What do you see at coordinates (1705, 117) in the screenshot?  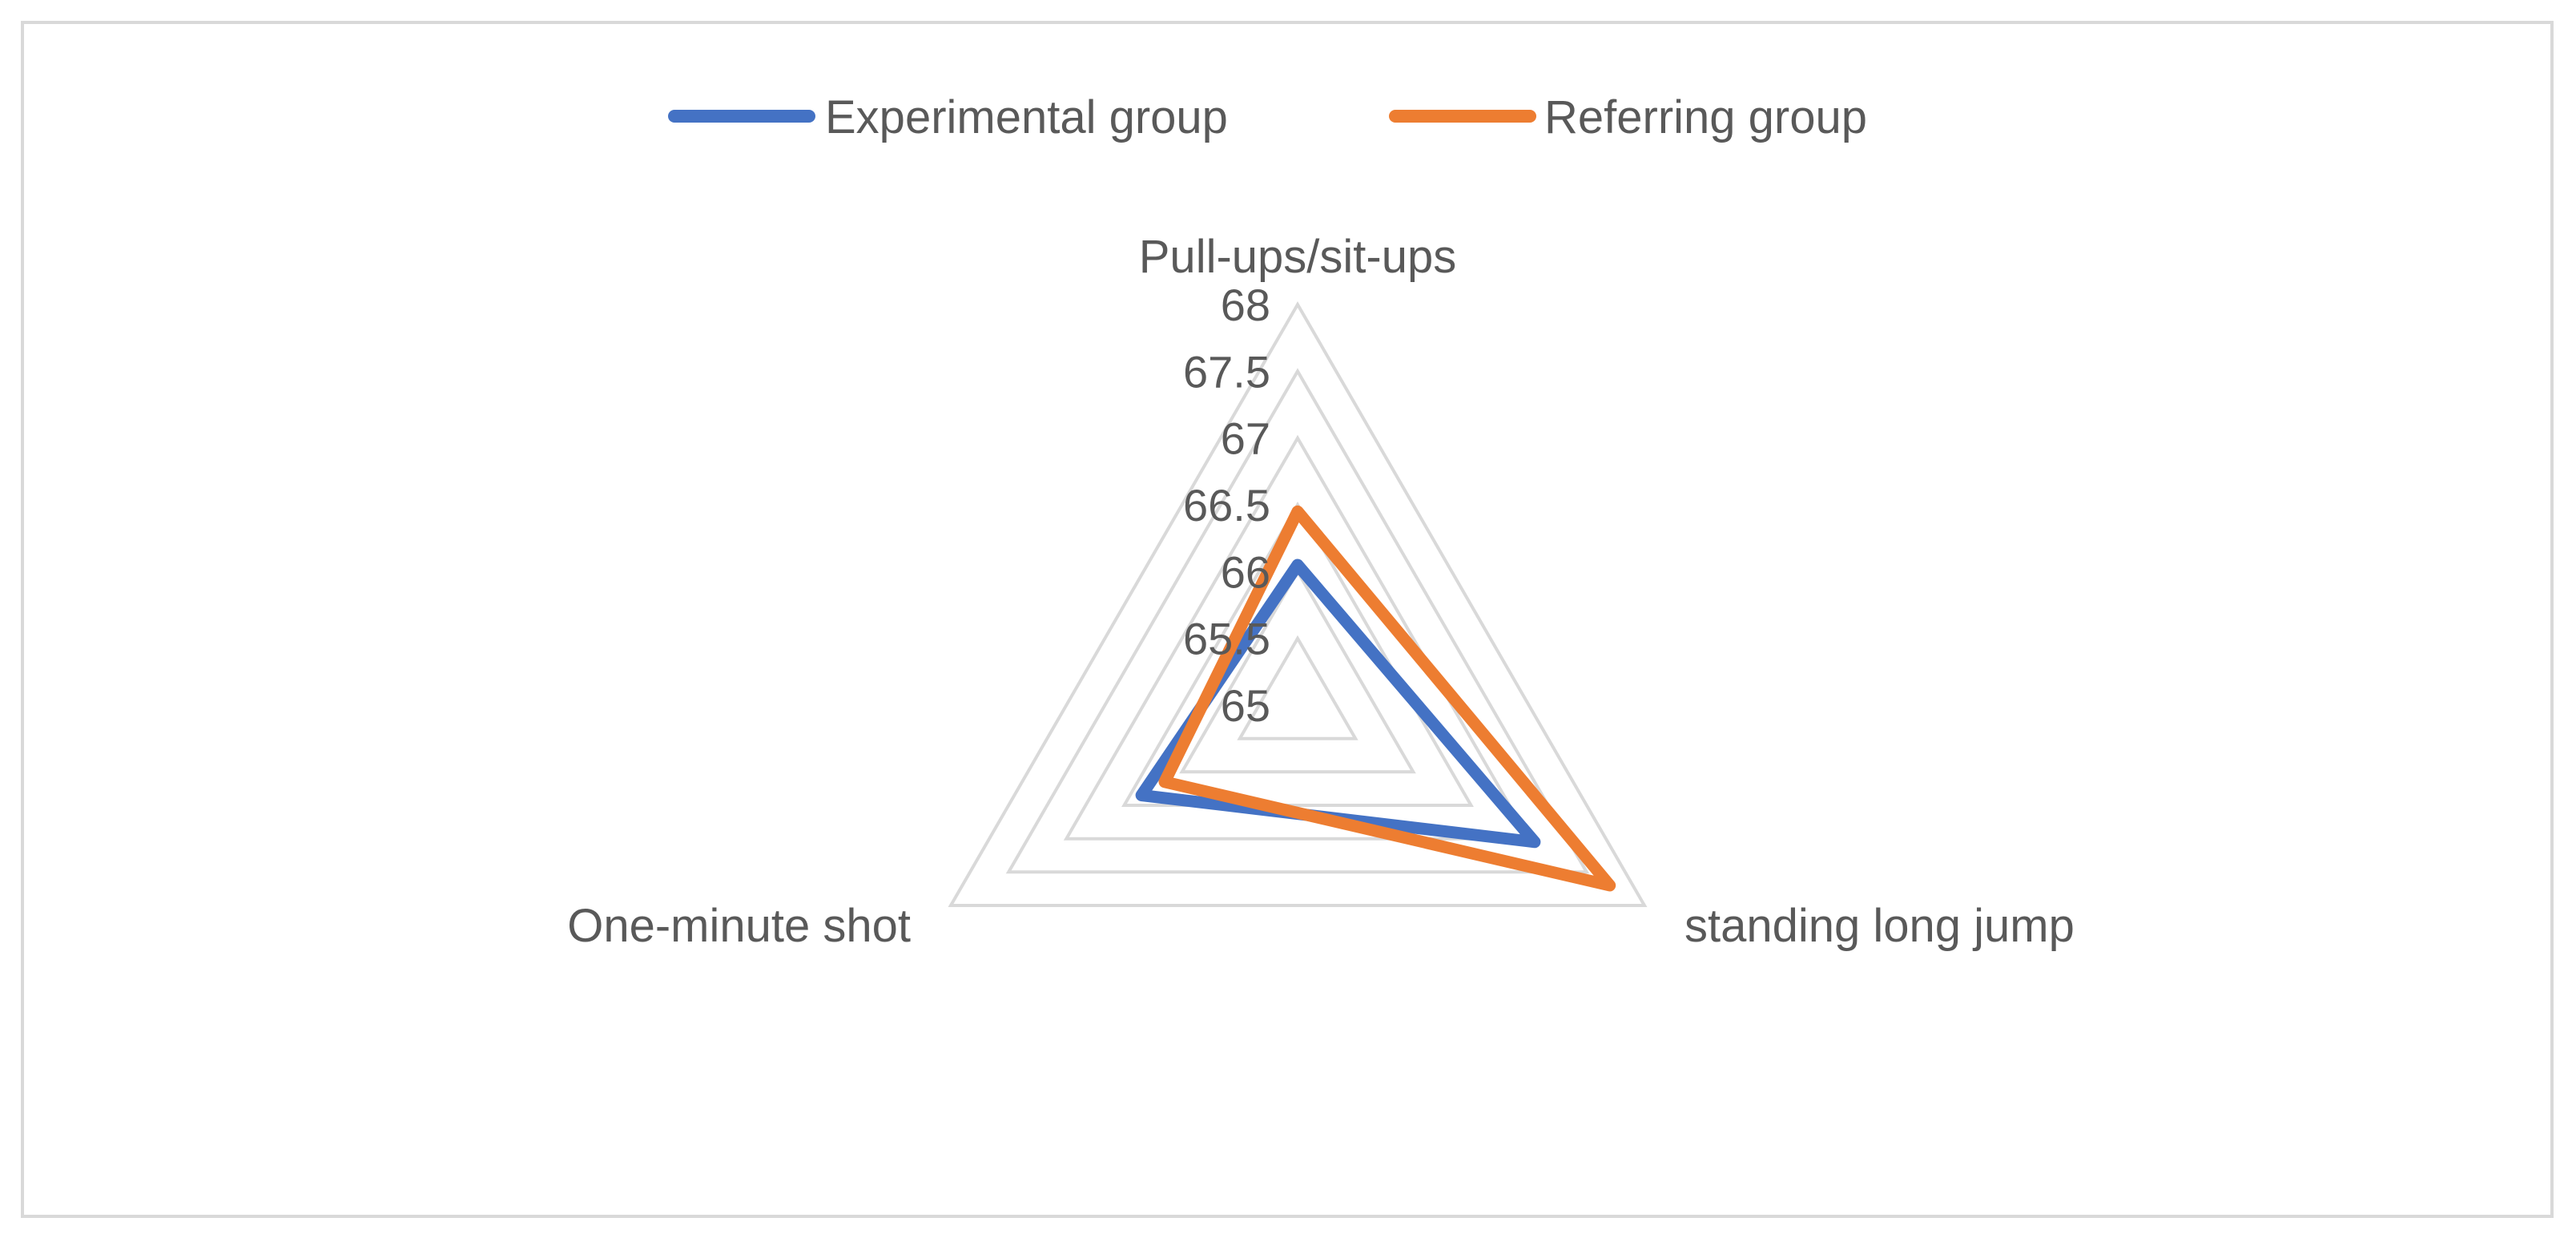 I see `legend-label: Referring group` at bounding box center [1705, 117].